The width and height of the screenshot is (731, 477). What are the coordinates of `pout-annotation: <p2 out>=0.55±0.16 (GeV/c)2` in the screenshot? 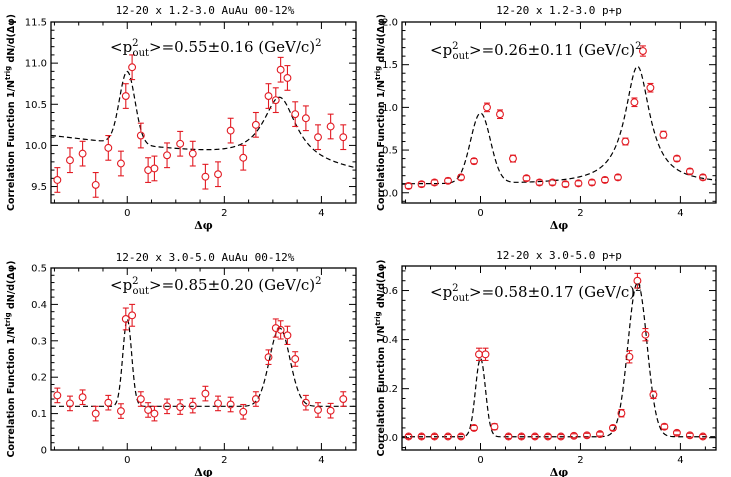 It's located at (216, 48).